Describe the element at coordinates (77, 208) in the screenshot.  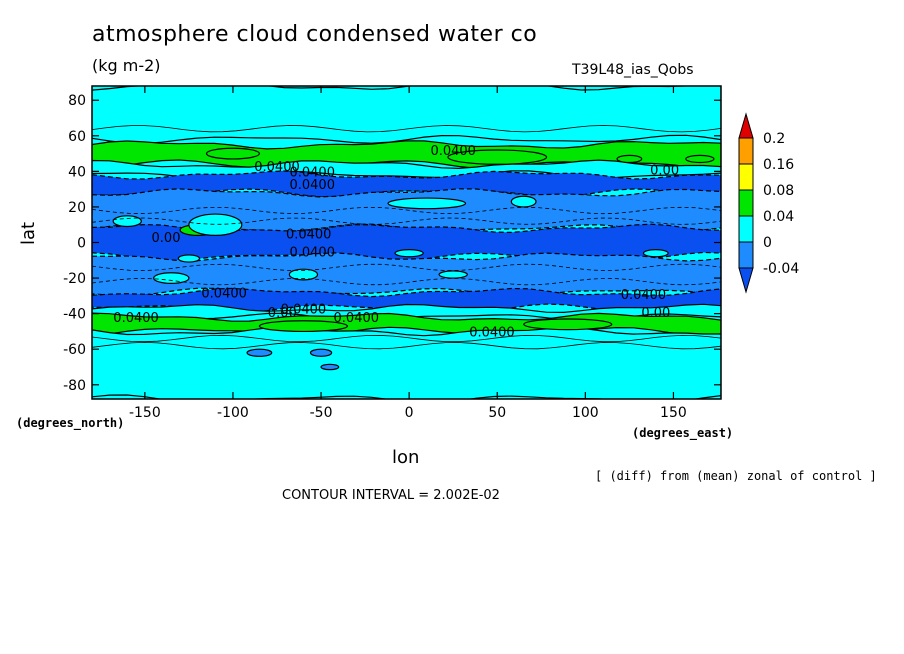
I see `y-tick-label: 20` at that location.